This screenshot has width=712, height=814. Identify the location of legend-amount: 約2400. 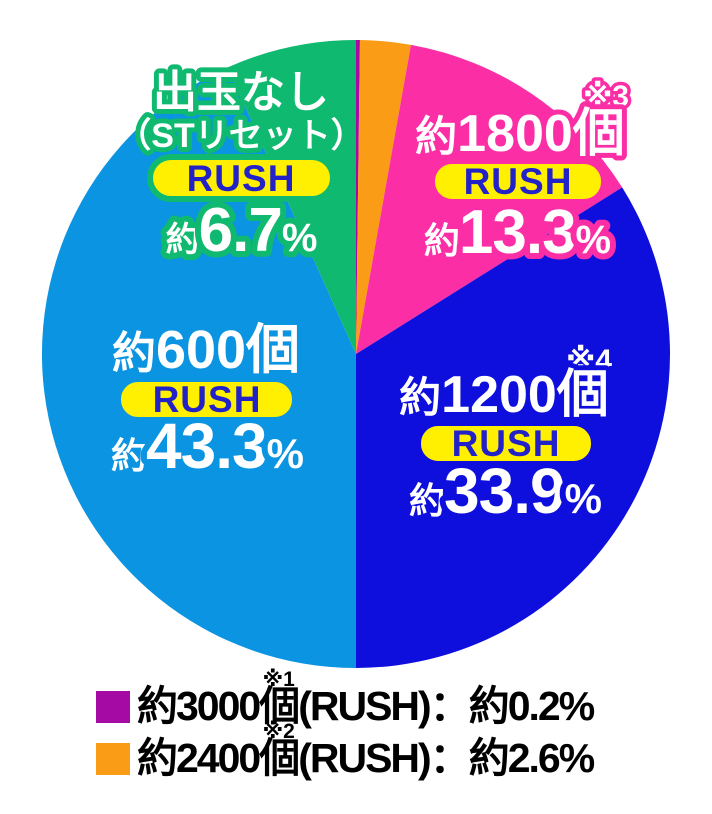
(199, 758).